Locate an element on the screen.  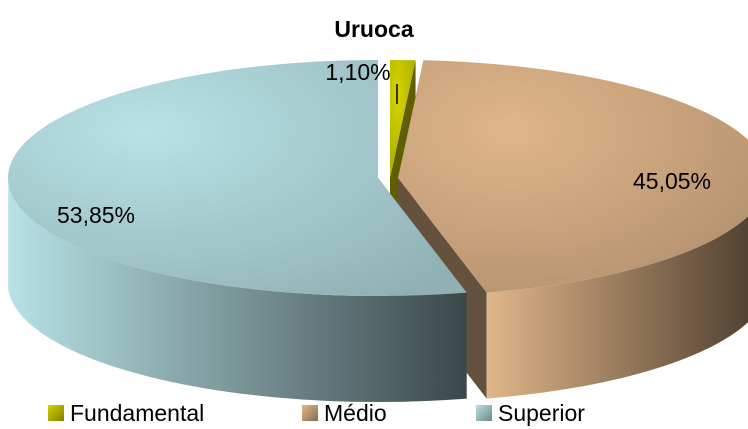
chart-legend: Fundamental Médio Superior is located at coordinates (374, 413).